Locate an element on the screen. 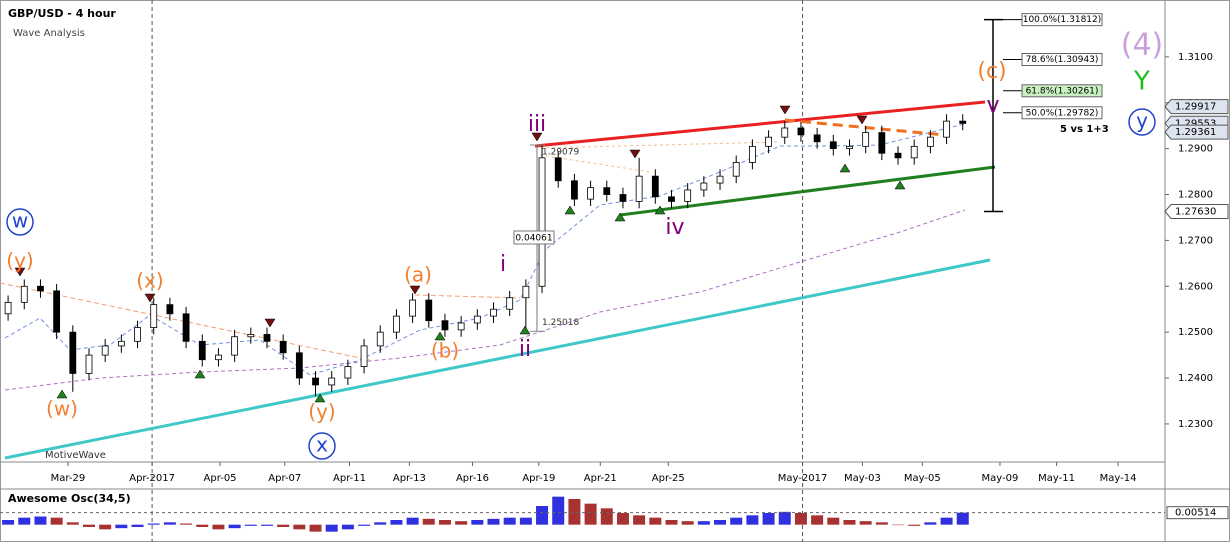 The width and height of the screenshot is (1230, 542). price-marker-label: 1.29361 is located at coordinates (1195, 132).